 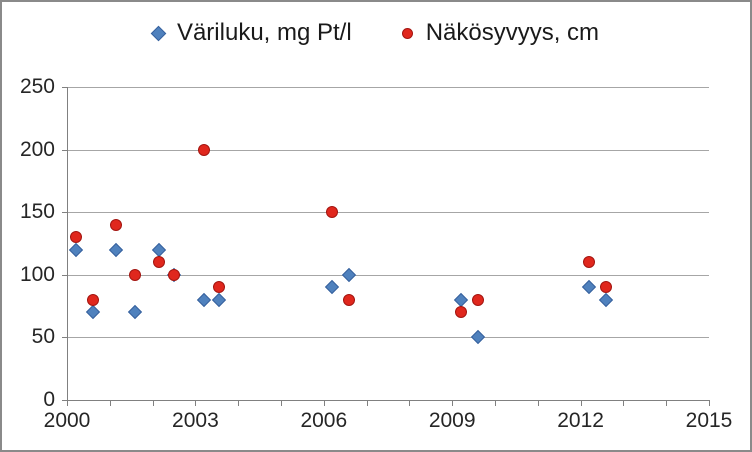 I want to click on legend-label-nakosyvyys: Näkösyvyys, cm, so click(x=512, y=32).